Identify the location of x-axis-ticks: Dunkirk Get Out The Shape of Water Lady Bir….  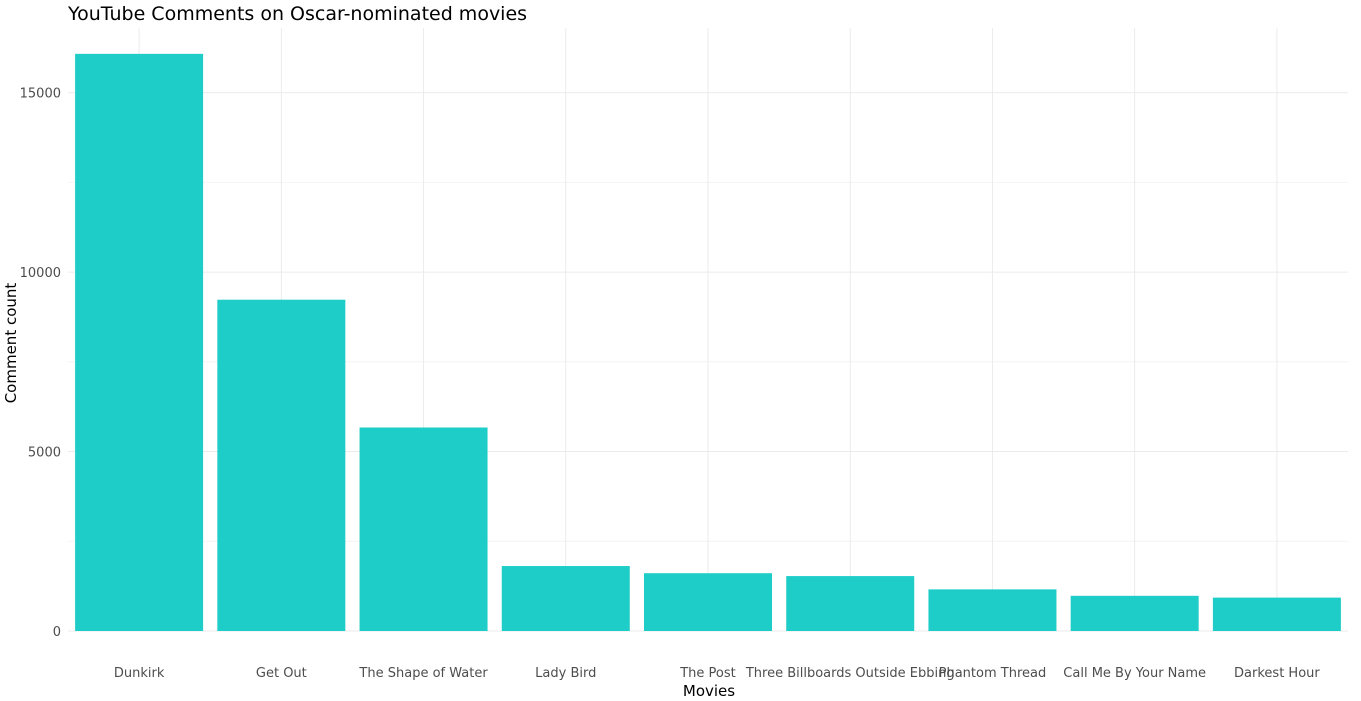
(717, 673).